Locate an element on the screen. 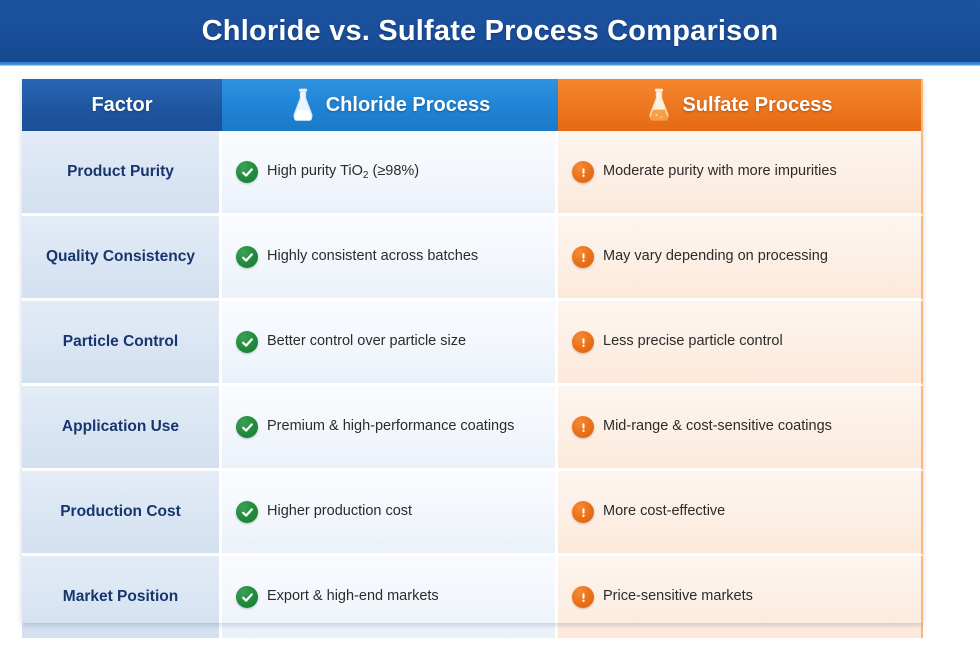 Image resolution: width=980 pixels, height=653 pixels. factor-cell: Application Use is located at coordinates (122, 428).